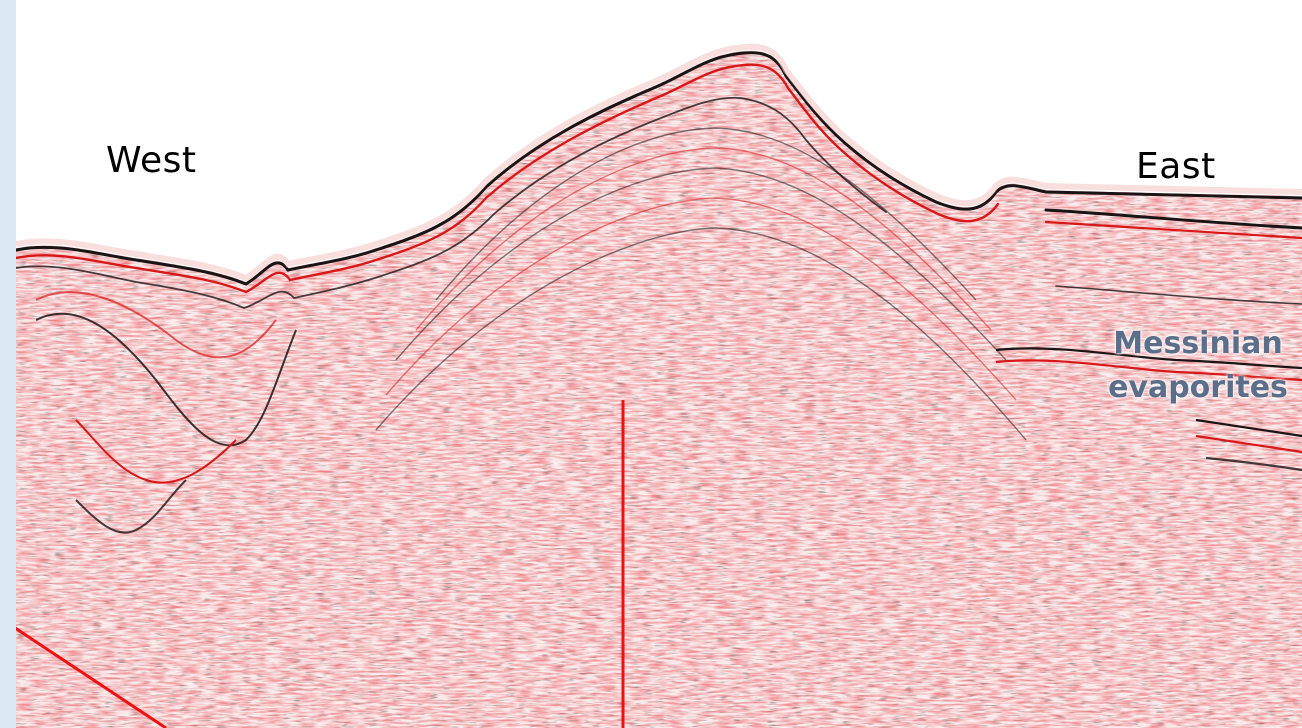 The width and height of the screenshot is (1302, 728). I want to click on annotation-line-2: evaporites, so click(1198, 387).